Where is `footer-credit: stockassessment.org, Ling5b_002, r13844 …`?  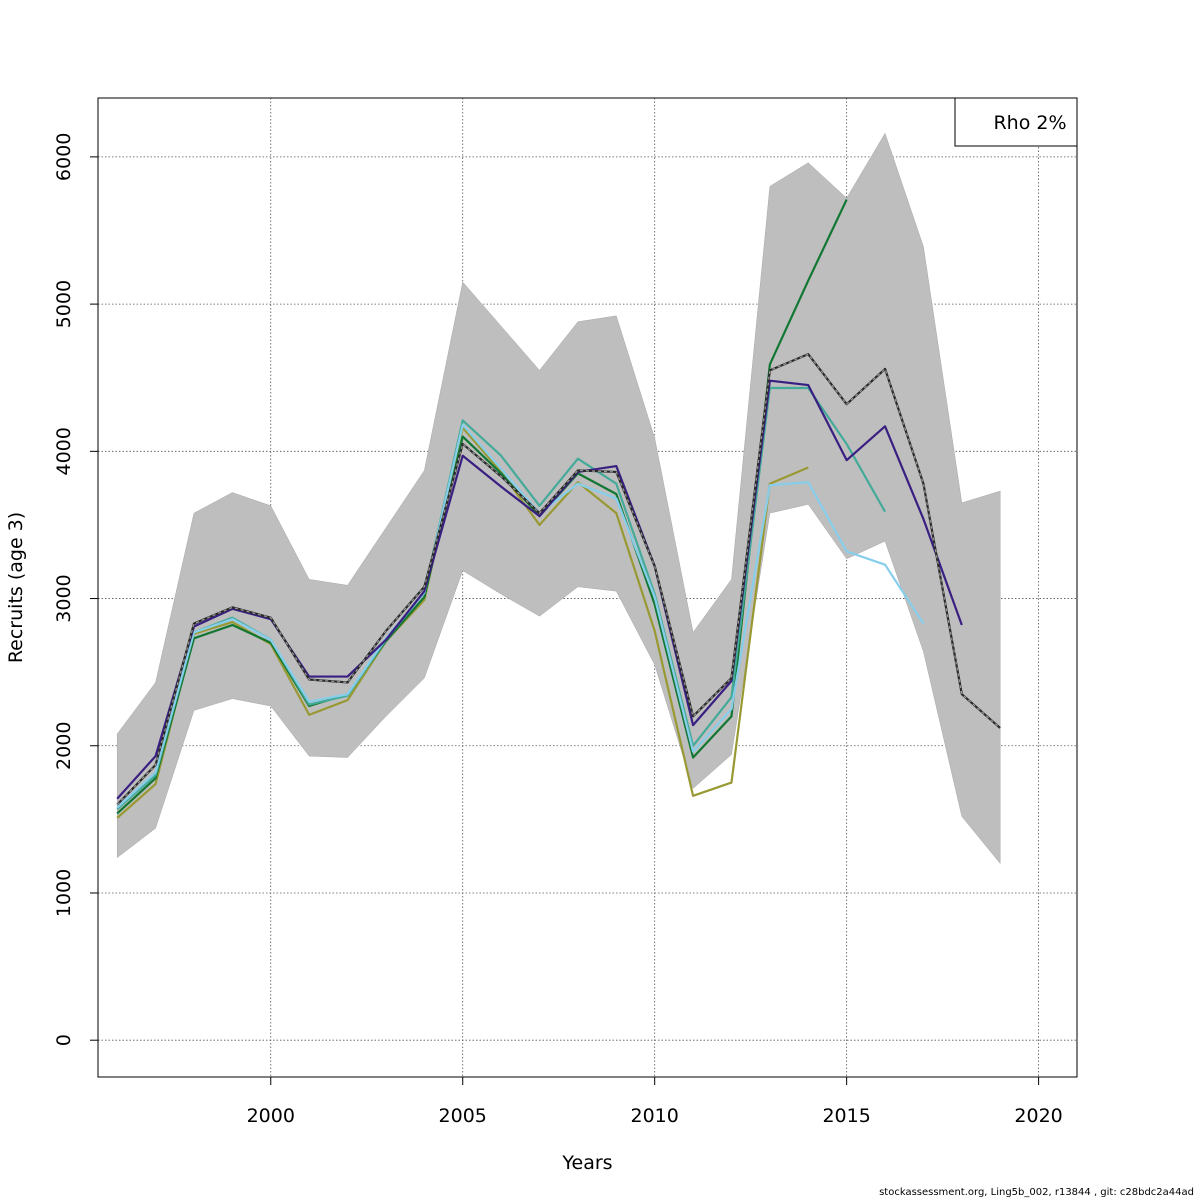 footer-credit: stockassessment.org, Ling5b_002, r13844 … is located at coordinates (1036, 1192).